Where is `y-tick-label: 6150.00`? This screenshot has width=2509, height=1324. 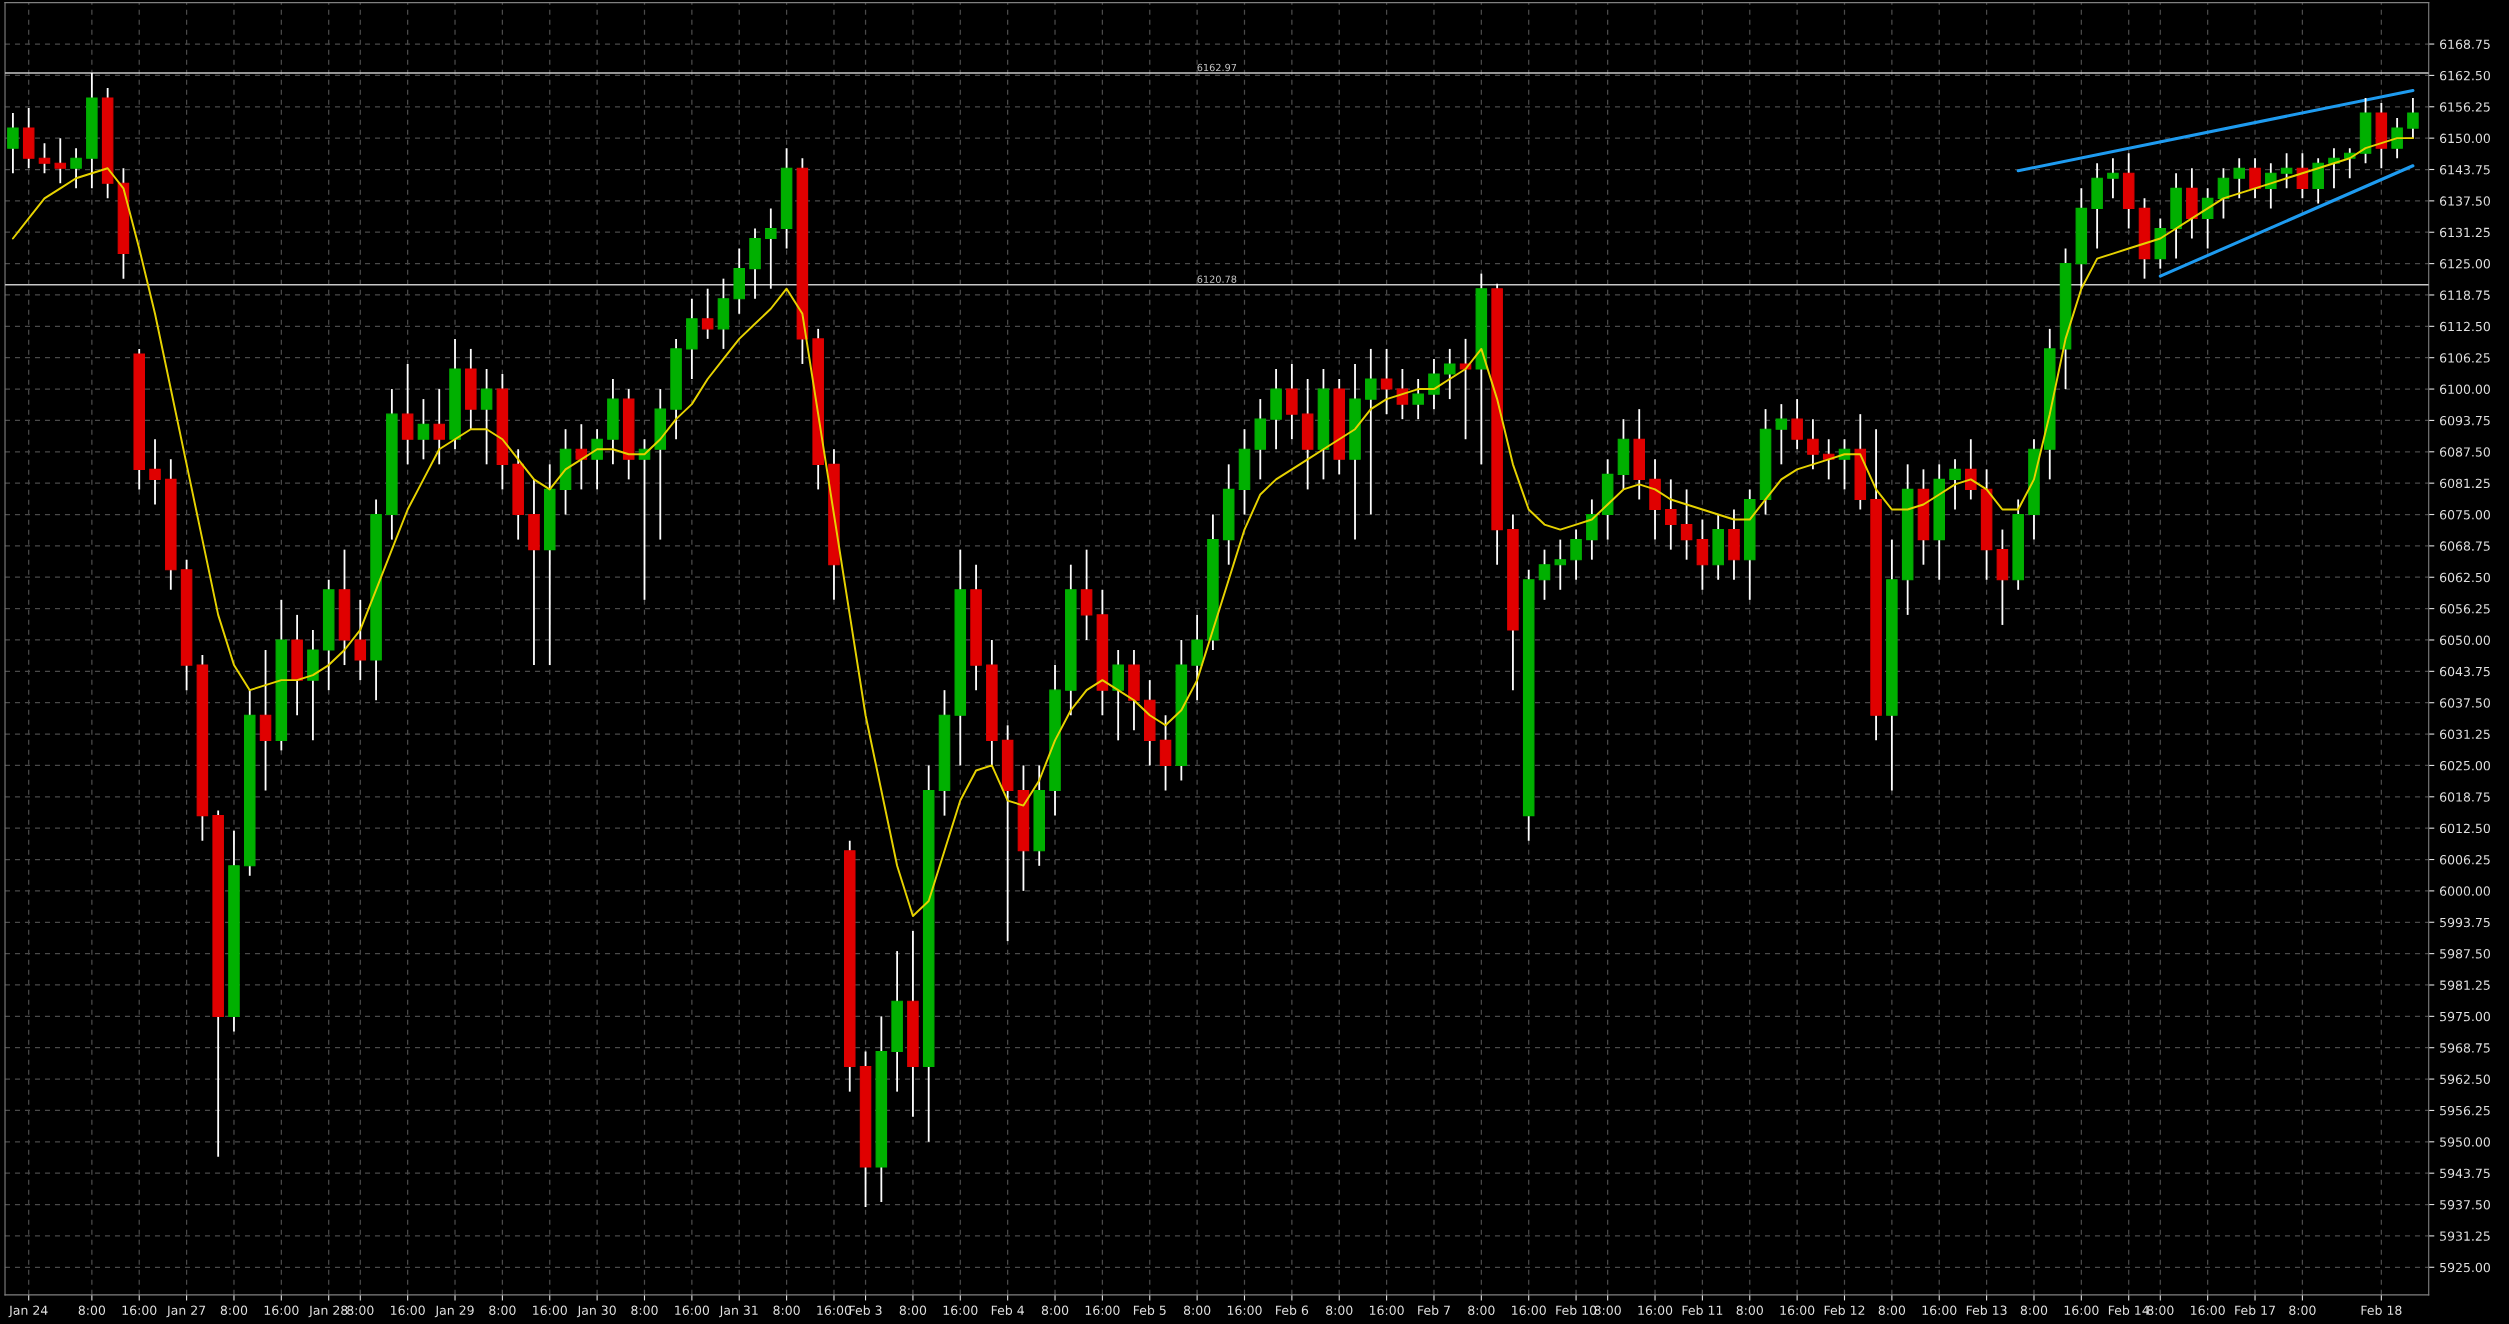 y-tick-label: 6150.00 is located at coordinates (2465, 138).